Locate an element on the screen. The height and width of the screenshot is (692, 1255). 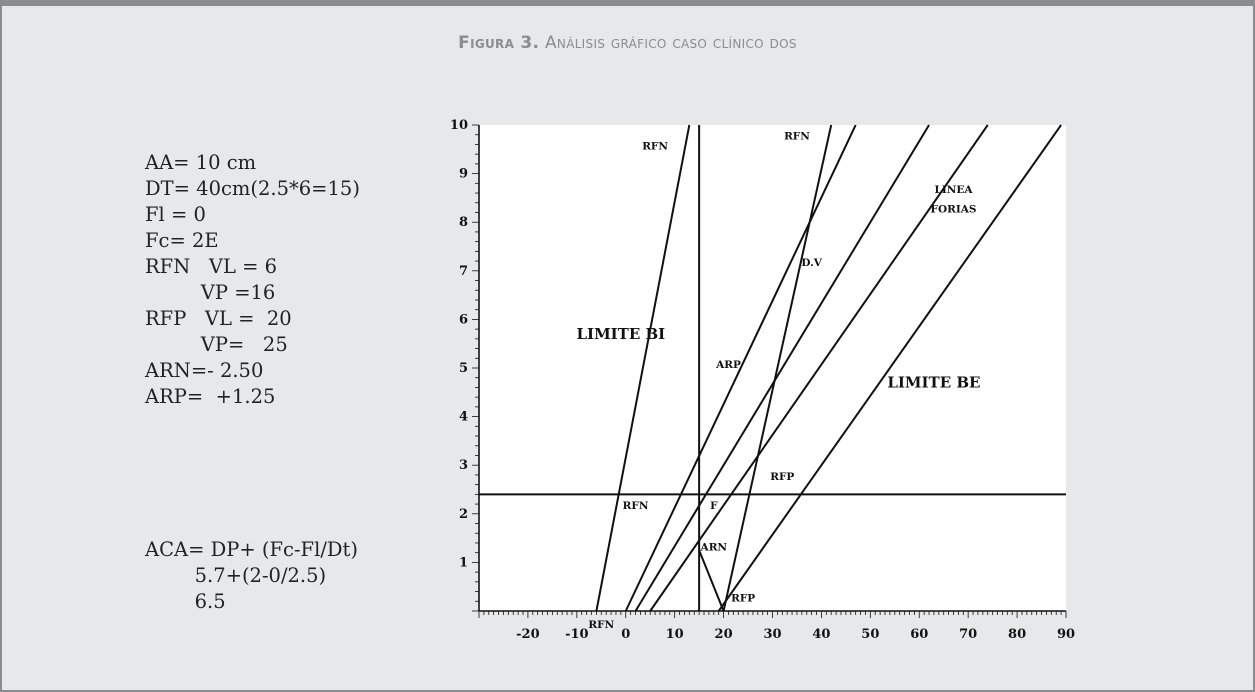
aca-formula: ACA= DP+ (Fc-Fl/Dt) 5.7+(2-0/2.5) 6.5 is located at coordinates (251, 576).